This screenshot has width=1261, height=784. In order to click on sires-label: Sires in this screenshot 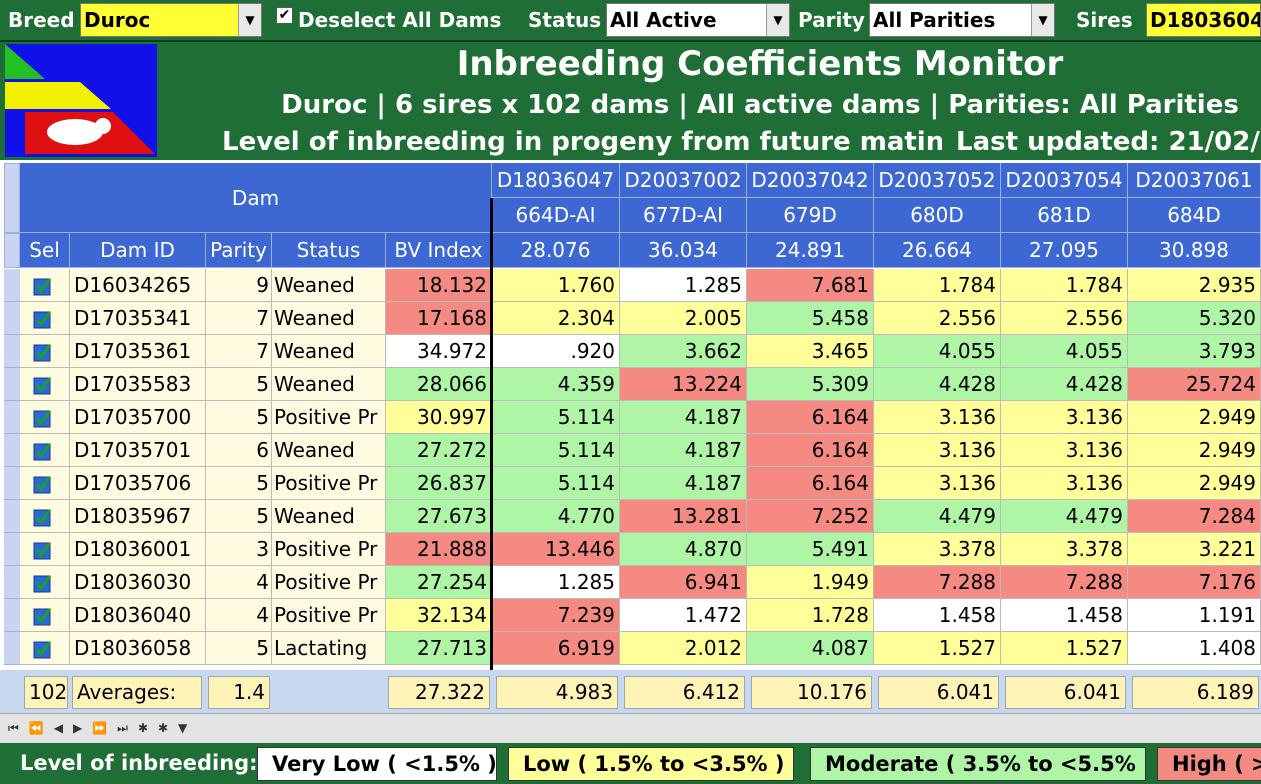, I will do `click(1104, 20)`.